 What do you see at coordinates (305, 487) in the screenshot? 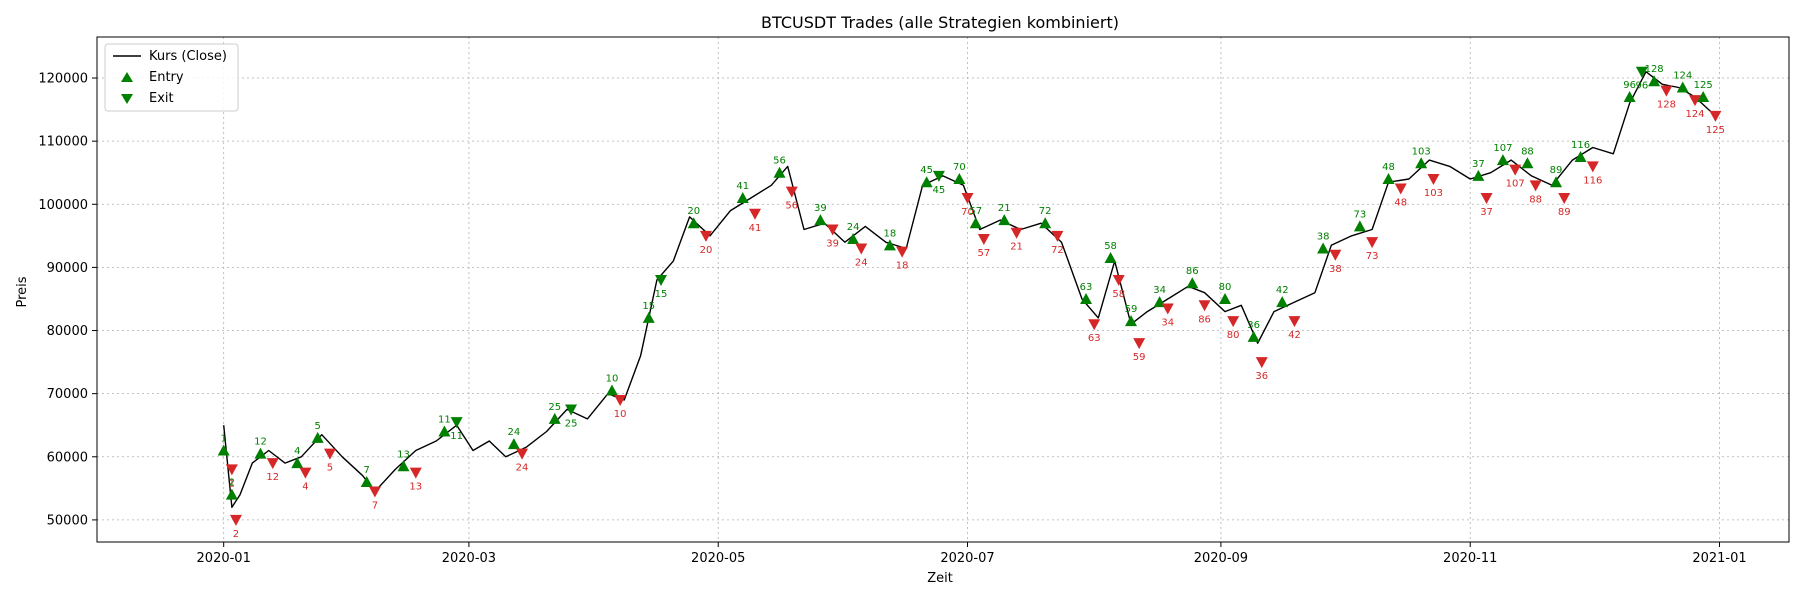
I see `exit-trade-label: 4` at bounding box center [305, 487].